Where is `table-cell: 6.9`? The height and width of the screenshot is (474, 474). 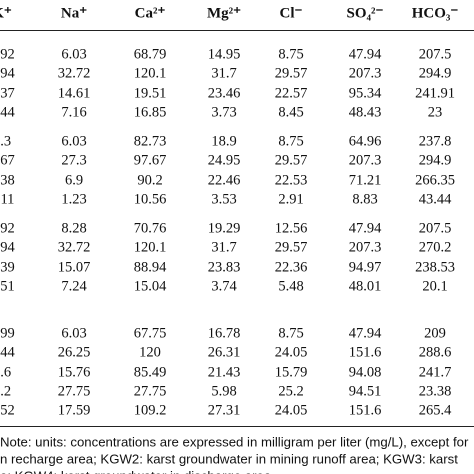
table-cell: 6.9 is located at coordinates (74, 180).